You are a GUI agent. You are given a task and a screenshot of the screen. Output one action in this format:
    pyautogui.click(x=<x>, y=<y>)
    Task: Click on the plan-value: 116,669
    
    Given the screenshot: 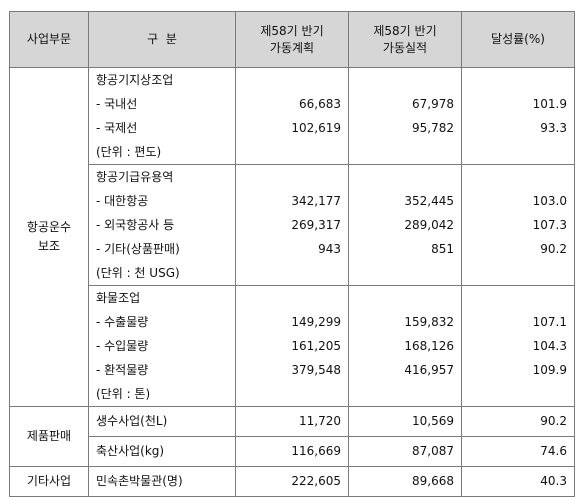 What is the action you would take?
    pyautogui.click(x=316, y=451)
    